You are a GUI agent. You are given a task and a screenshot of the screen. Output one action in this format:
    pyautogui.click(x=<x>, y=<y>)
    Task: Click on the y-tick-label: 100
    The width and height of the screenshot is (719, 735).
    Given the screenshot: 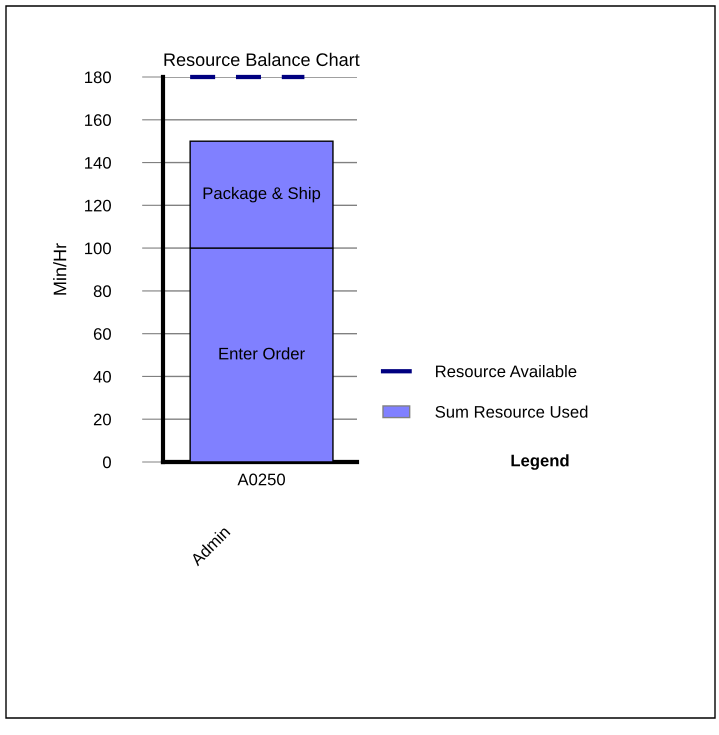 What is the action you would take?
    pyautogui.click(x=98, y=248)
    